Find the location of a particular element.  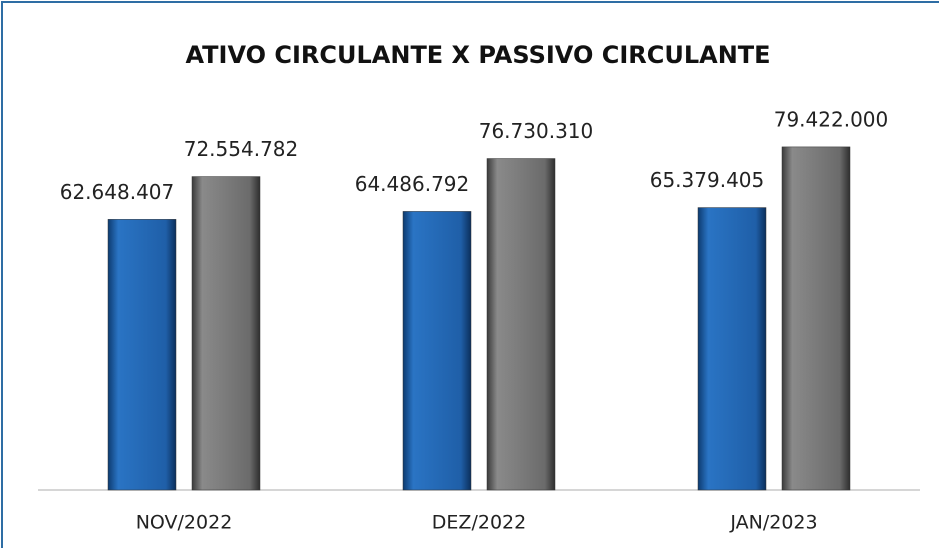

value-label: 72.554.782 is located at coordinates (241, 149).